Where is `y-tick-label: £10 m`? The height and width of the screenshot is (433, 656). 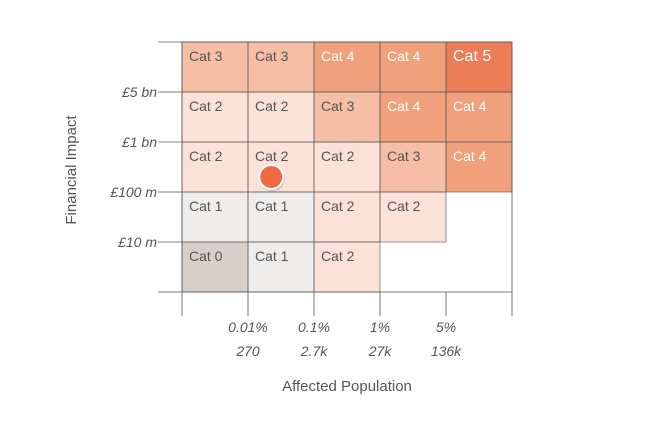 y-tick-label: £10 m is located at coordinates (137, 242).